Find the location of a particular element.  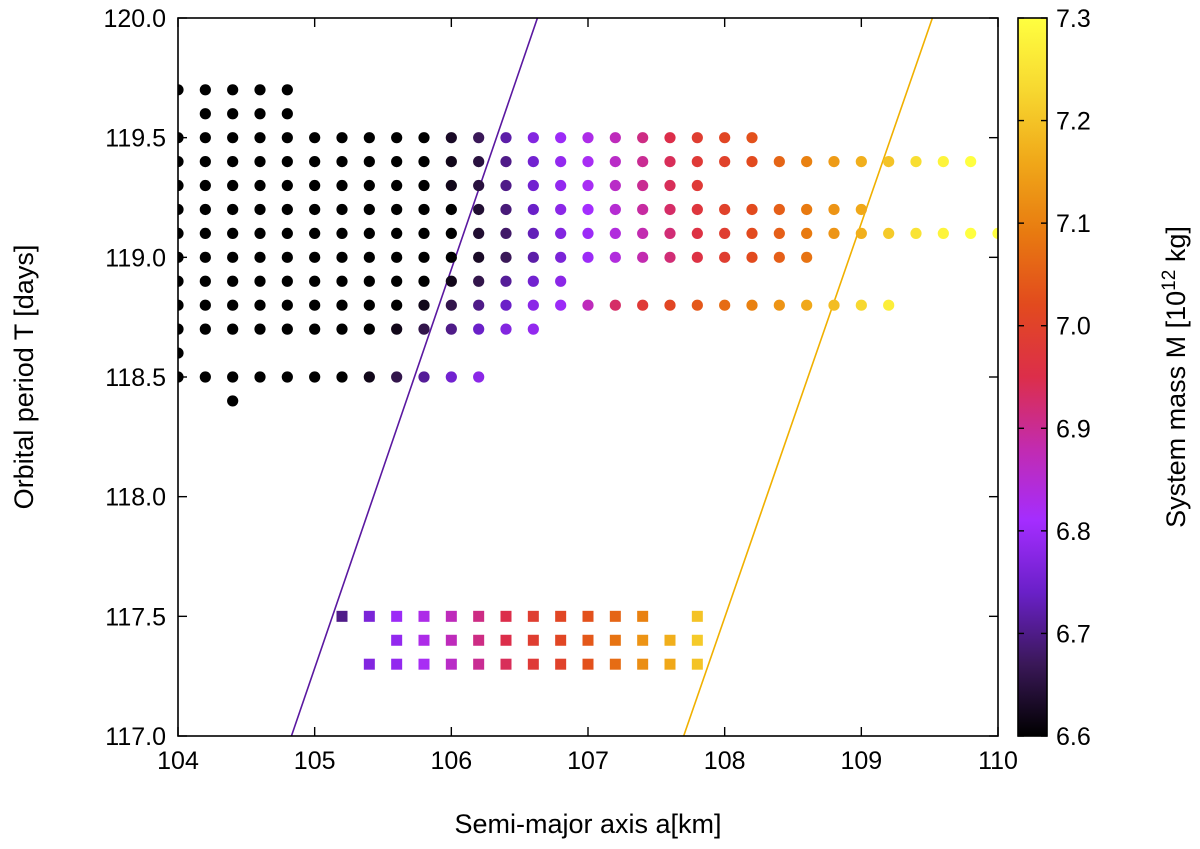

colorbar-tick-label: 7.0 is located at coordinates (1073, 327).